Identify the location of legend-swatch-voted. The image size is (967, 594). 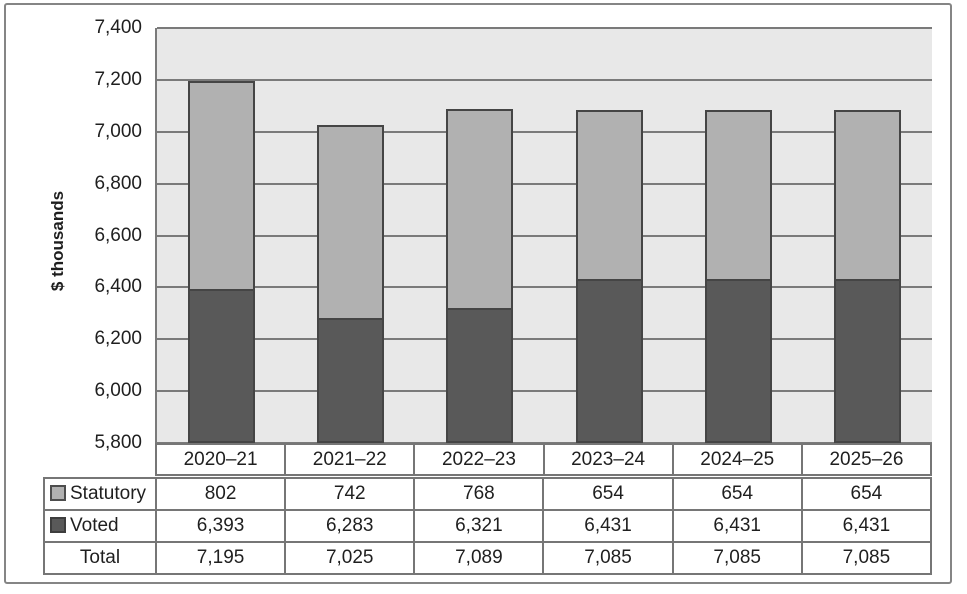
(58, 525).